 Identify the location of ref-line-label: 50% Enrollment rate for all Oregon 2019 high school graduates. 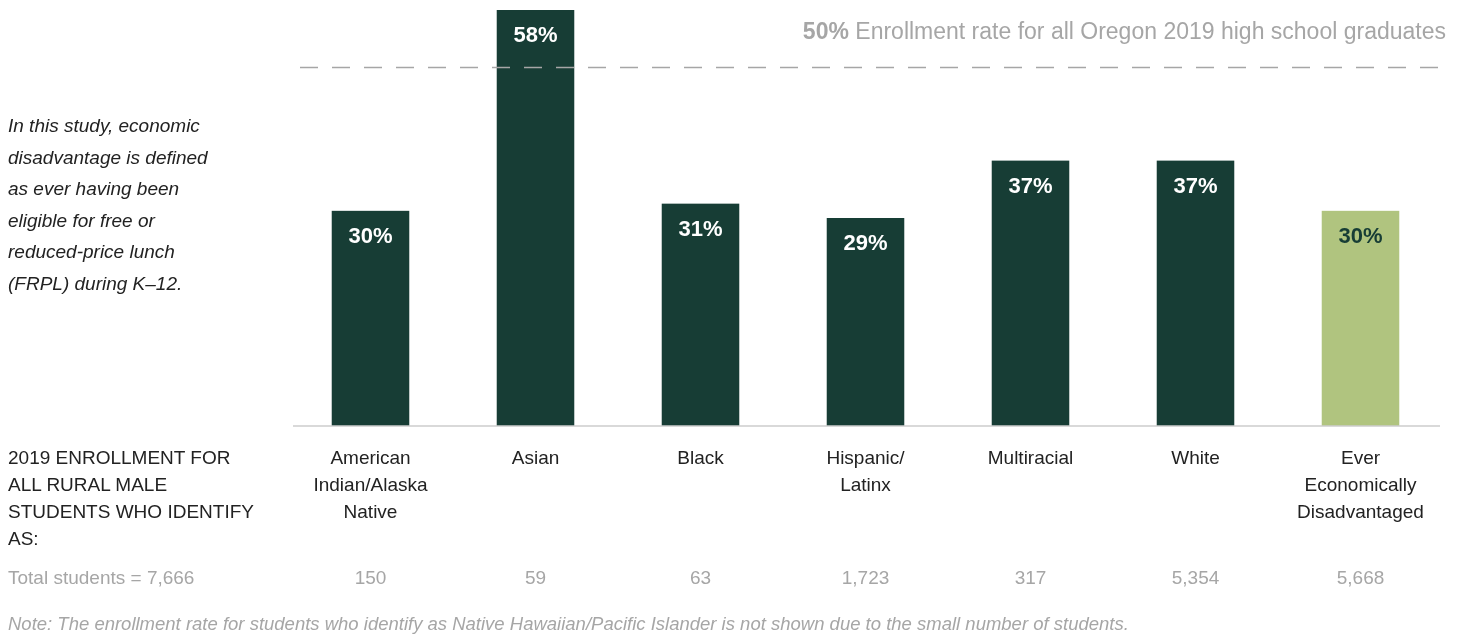
(1124, 31).